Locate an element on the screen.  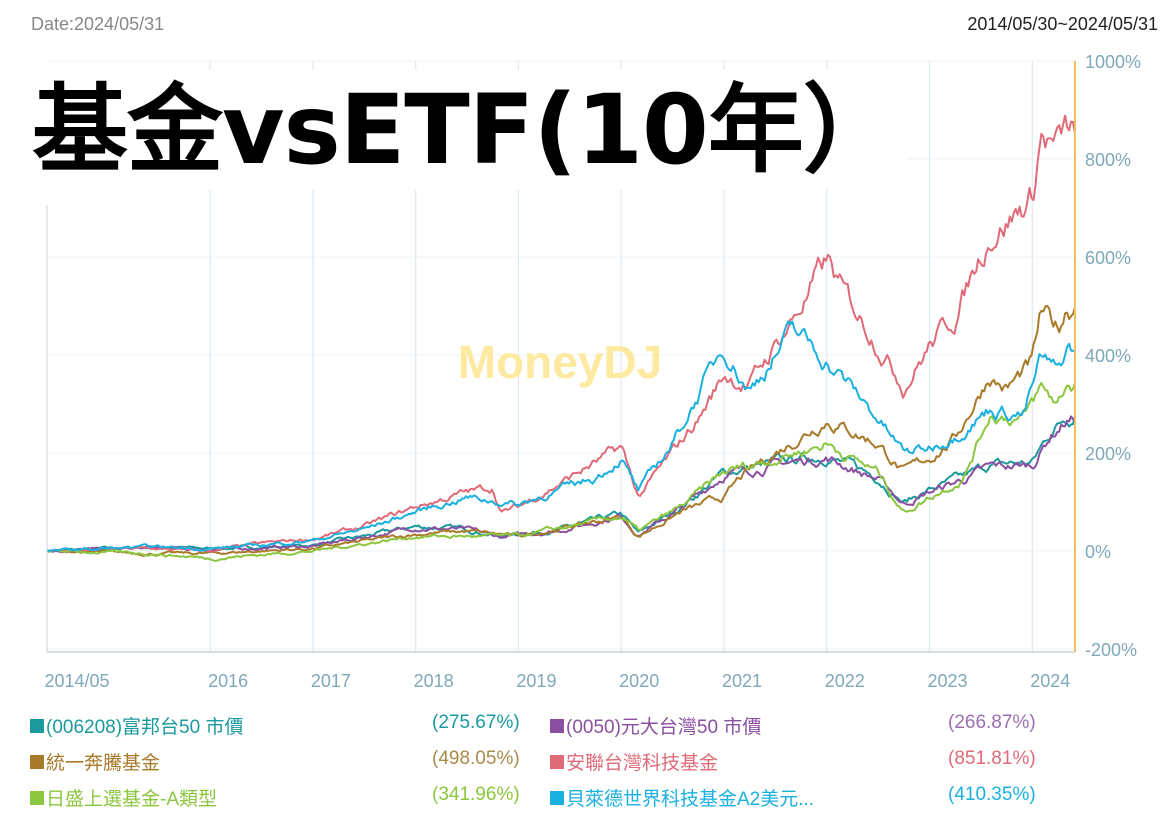
legend-return: (410.35%) is located at coordinates (992, 794).